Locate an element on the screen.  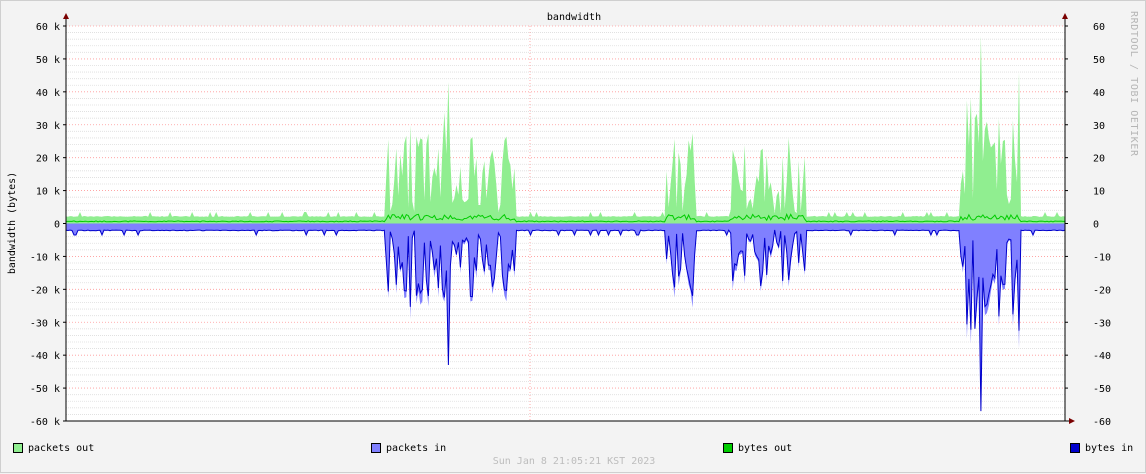
y-axis-right-arrow is located at coordinates (1065, 16).